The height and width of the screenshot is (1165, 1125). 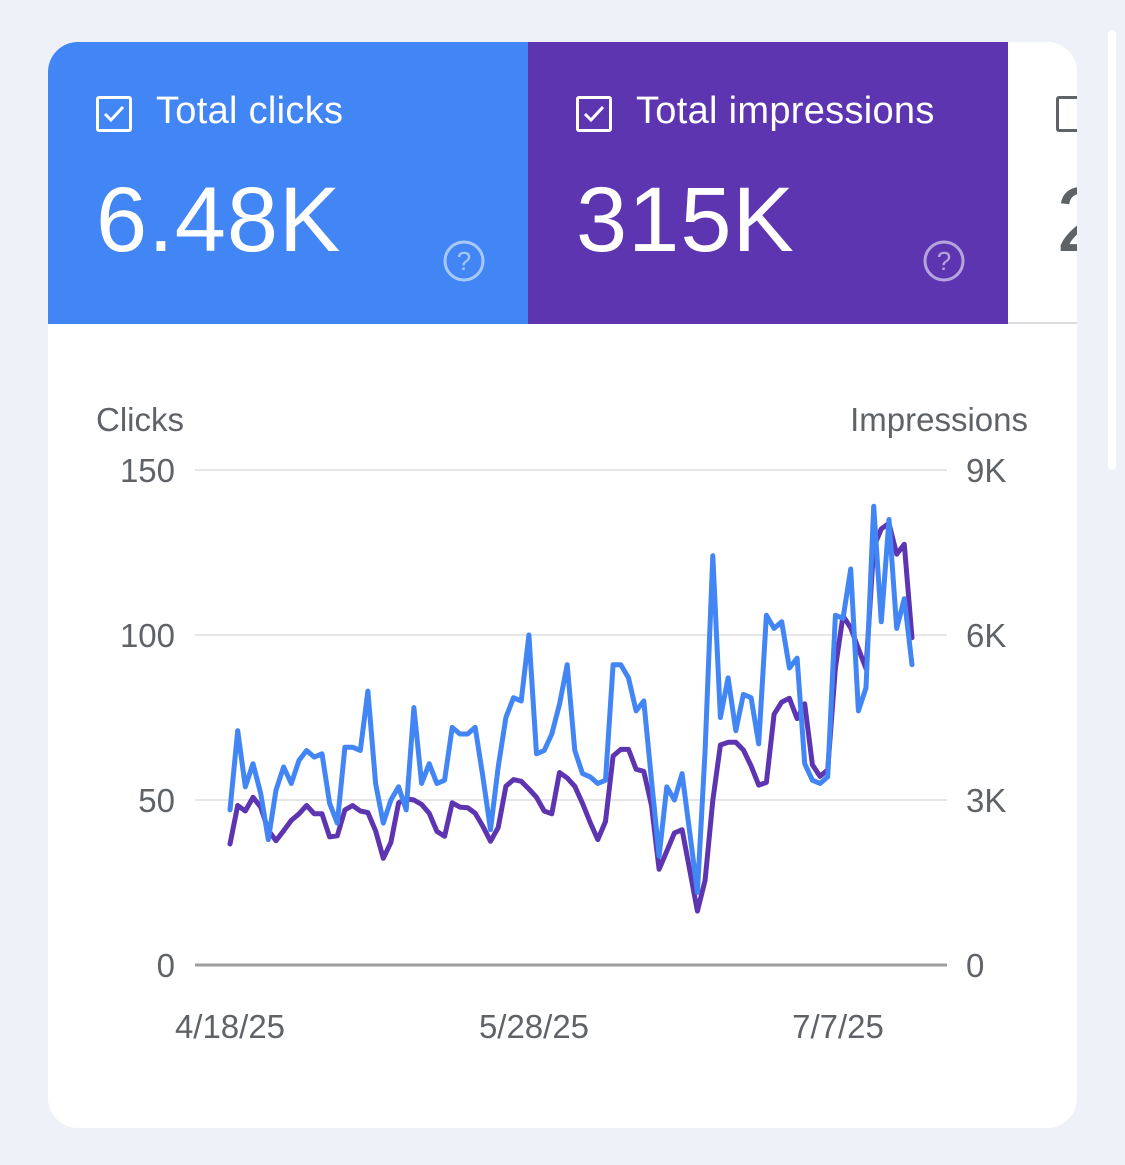 What do you see at coordinates (838, 1026) in the screenshot?
I see `x-tick-label: 7/7/25` at bounding box center [838, 1026].